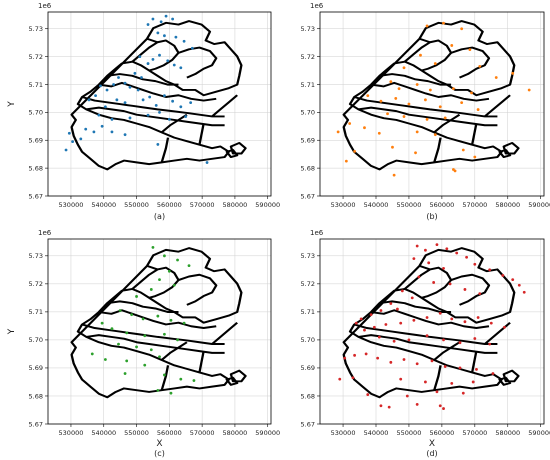  Describe the element at coordinates (36, 424) in the screenshot. I see `y-tick-label: 5.67` at that location.